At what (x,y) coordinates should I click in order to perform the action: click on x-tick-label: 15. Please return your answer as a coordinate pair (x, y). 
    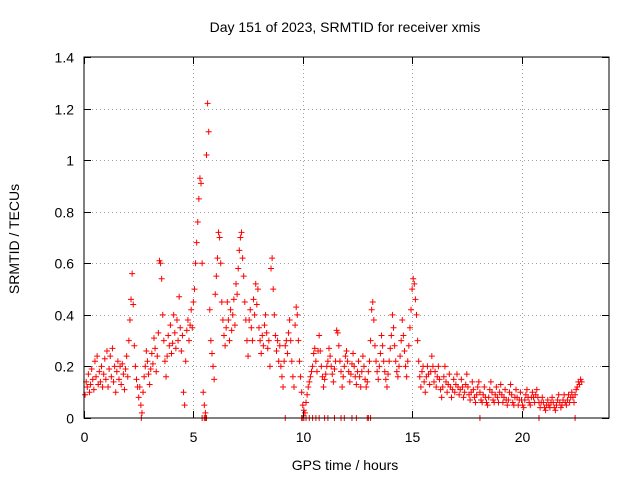
    Looking at the image, I should click on (413, 437).